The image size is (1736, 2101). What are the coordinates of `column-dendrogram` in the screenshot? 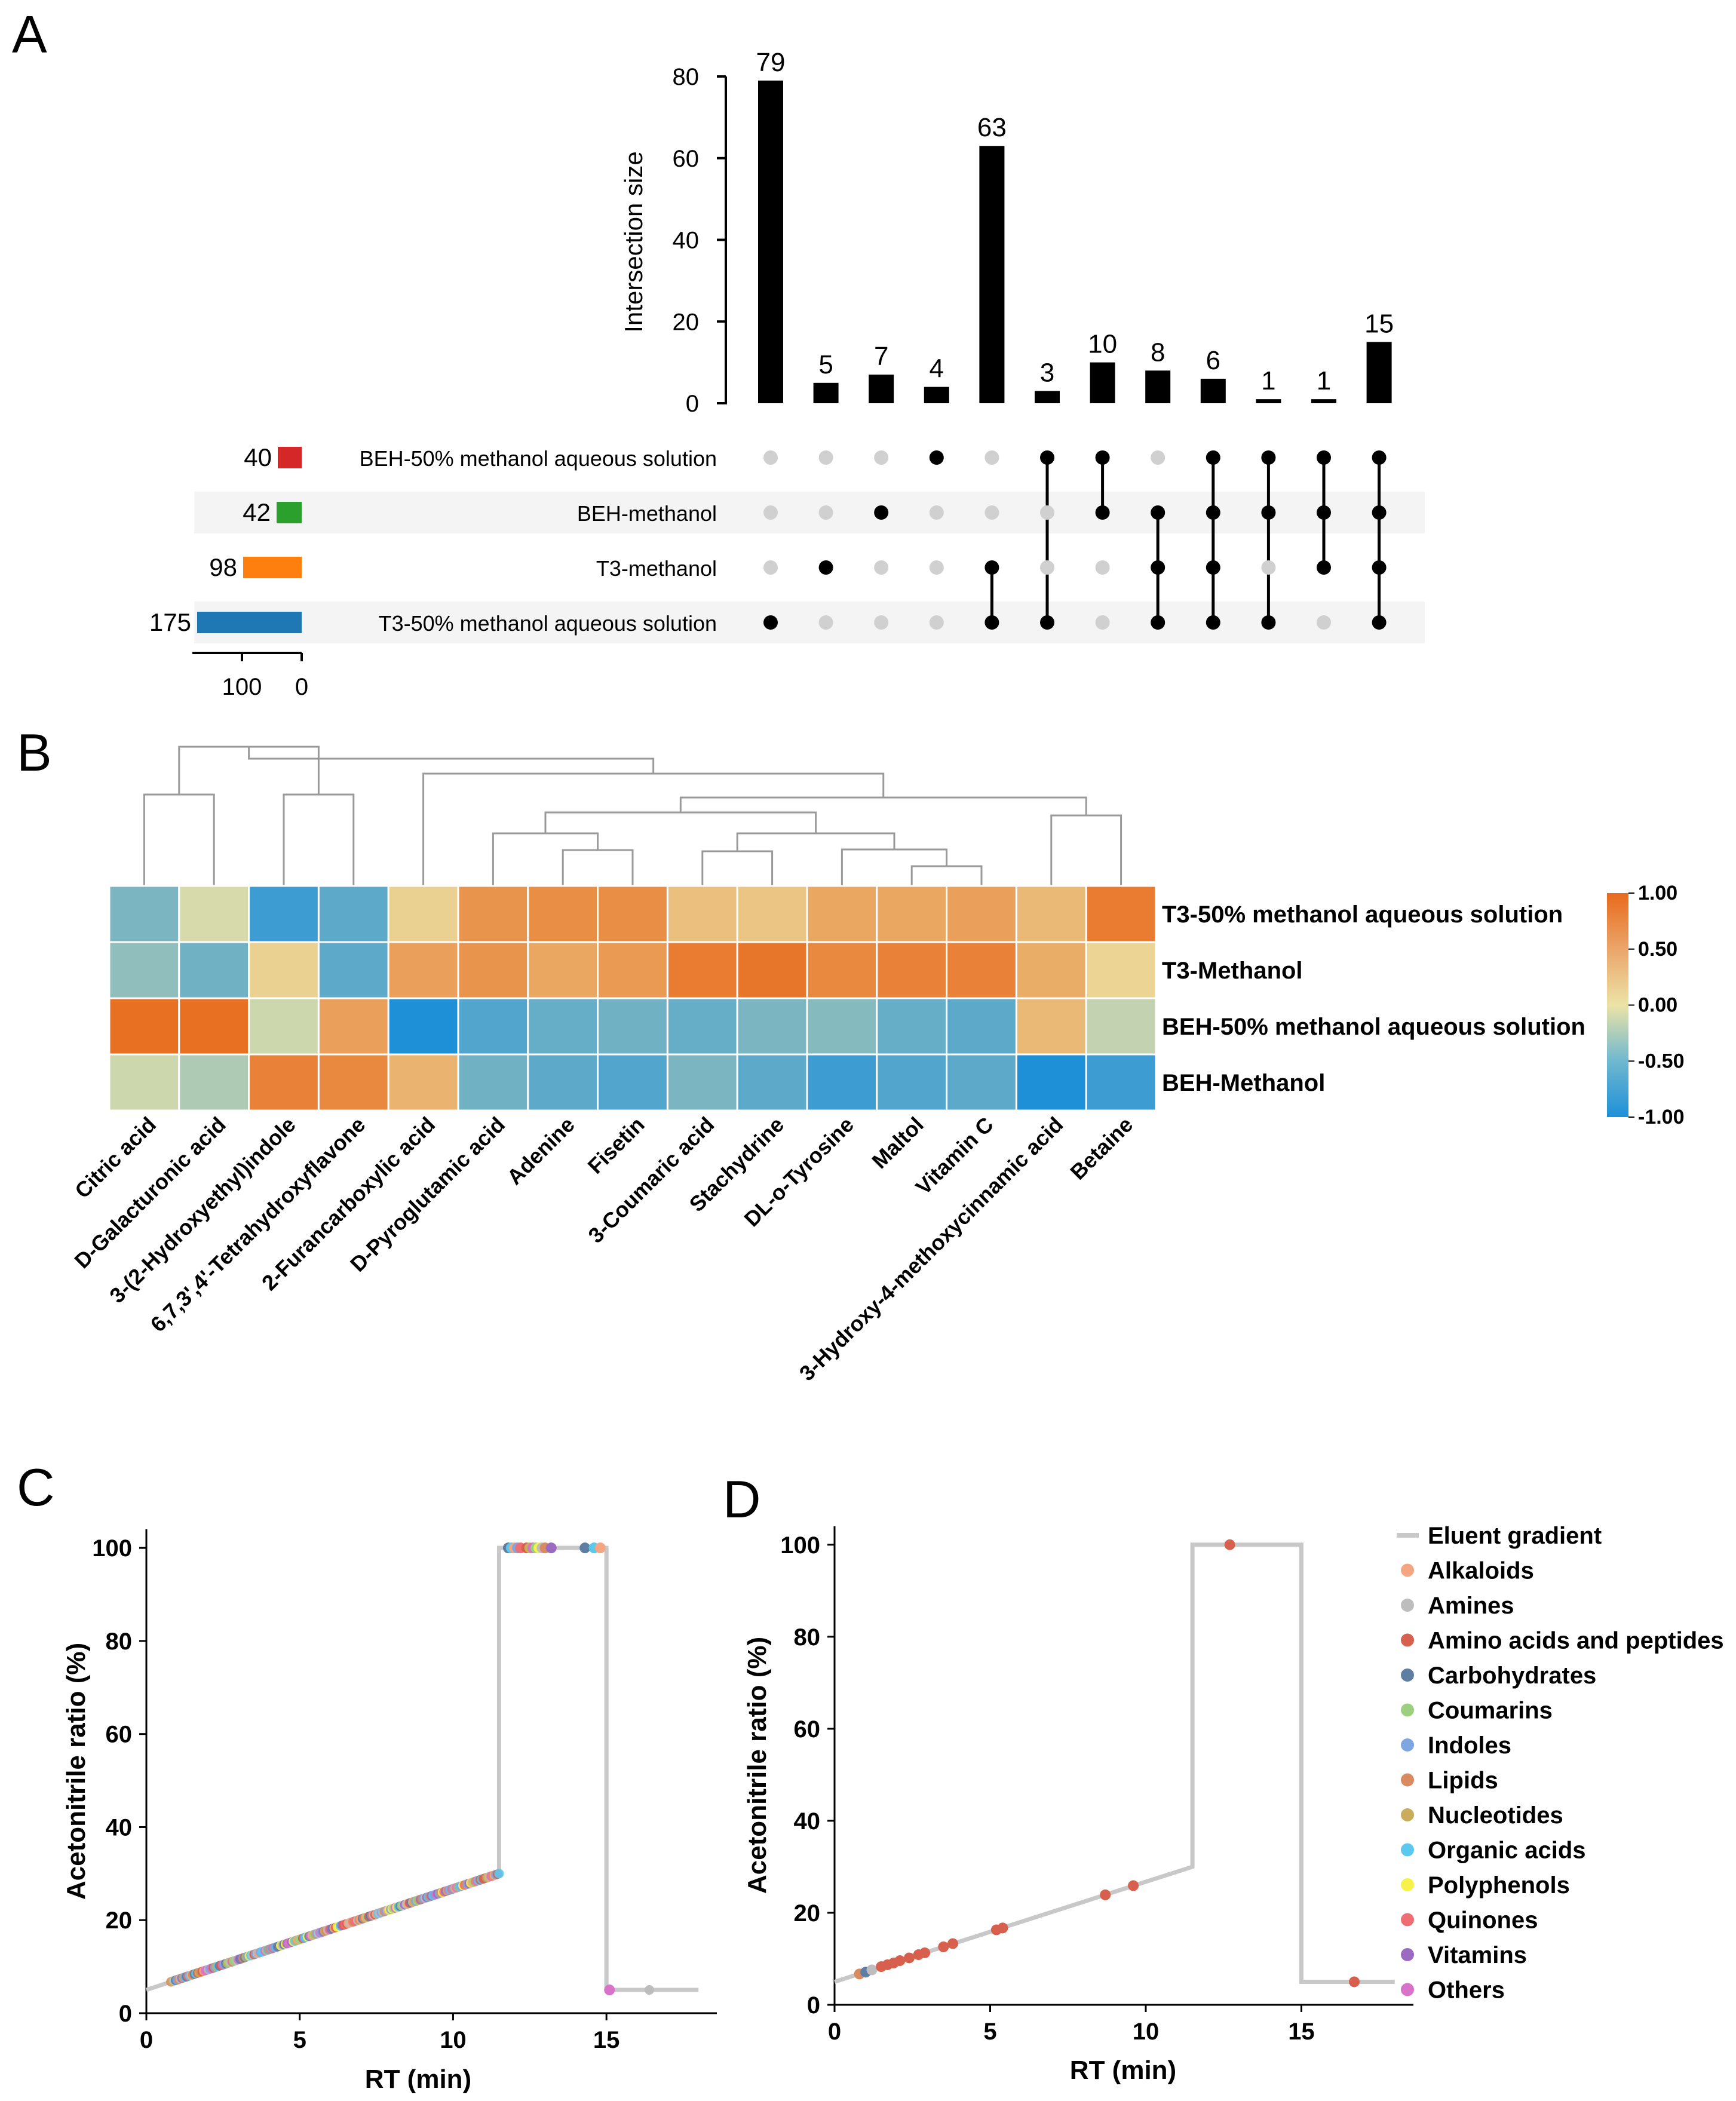 It's located at (632, 816).